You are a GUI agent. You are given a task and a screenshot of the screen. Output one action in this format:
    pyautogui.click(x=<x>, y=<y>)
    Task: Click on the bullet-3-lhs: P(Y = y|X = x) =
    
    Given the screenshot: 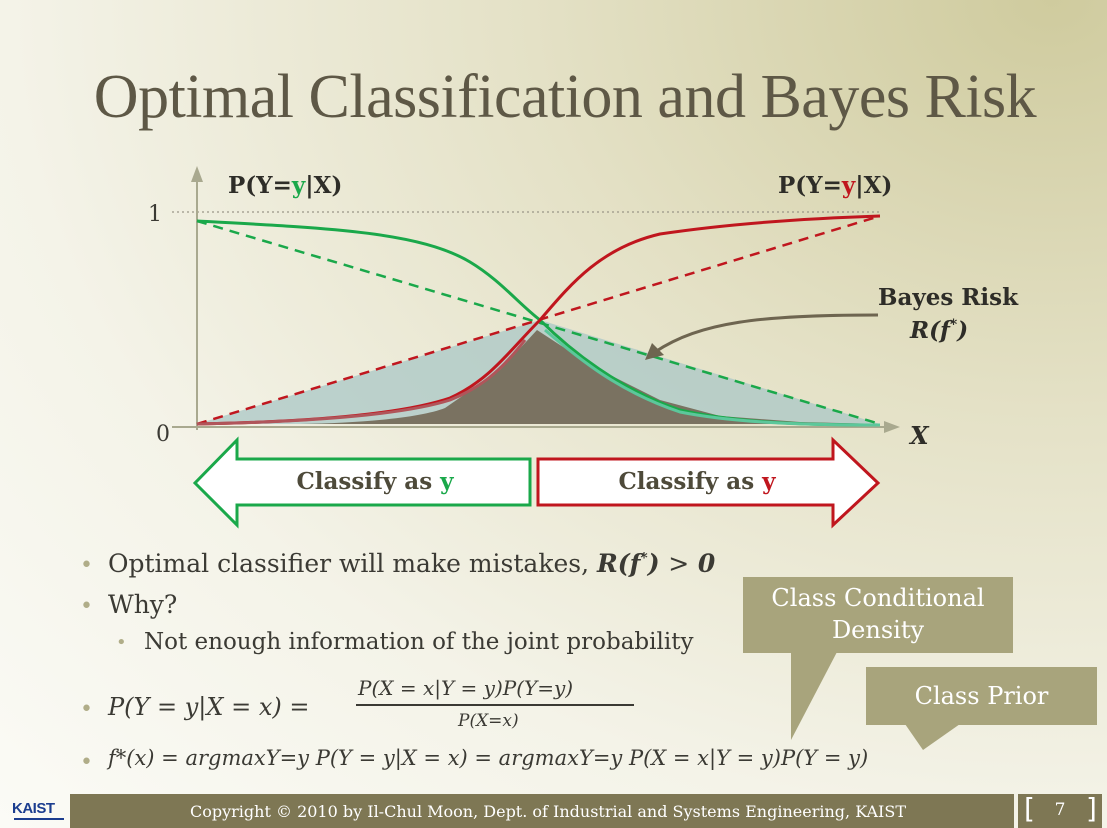 What is the action you would take?
    pyautogui.click(x=209, y=707)
    